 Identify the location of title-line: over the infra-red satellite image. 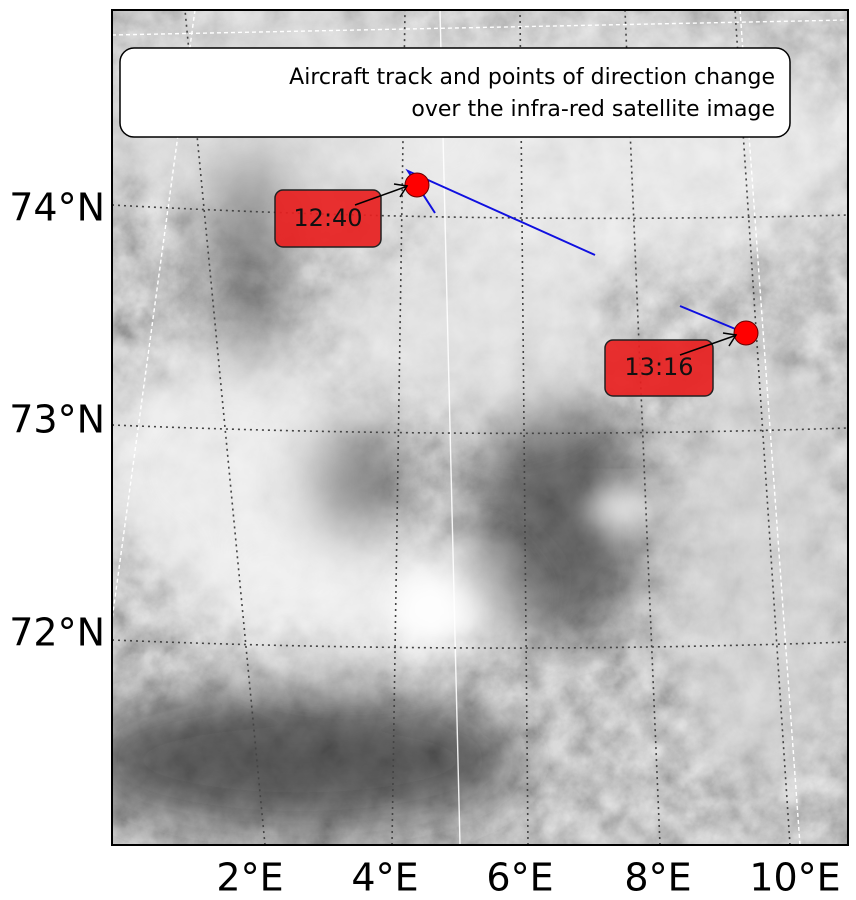
(593, 109).